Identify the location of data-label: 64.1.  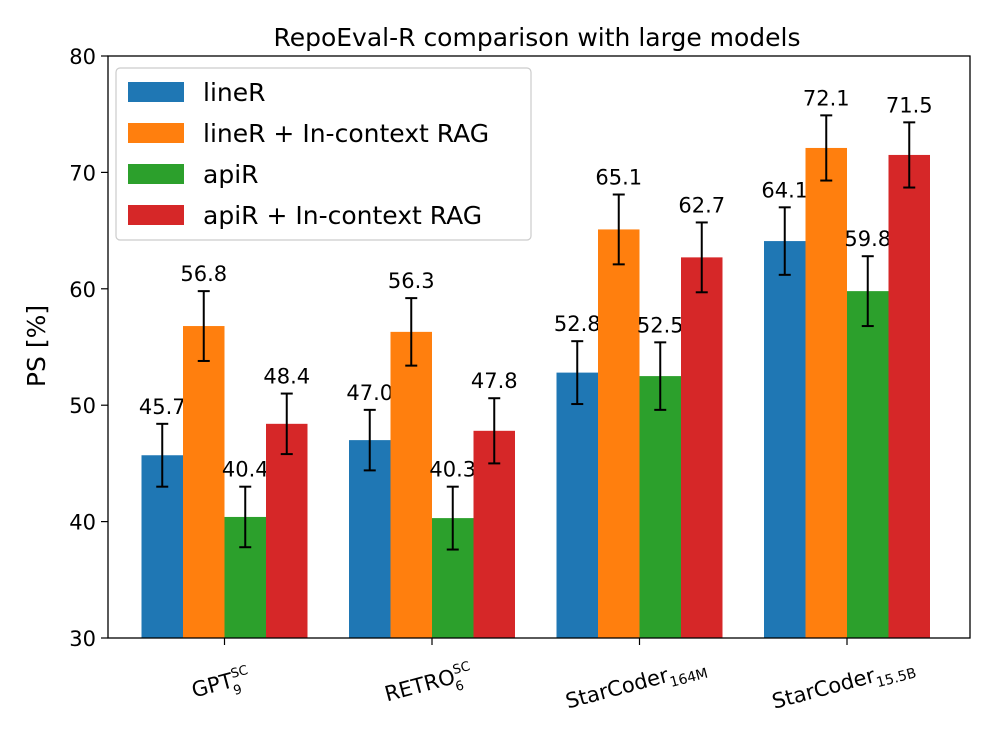
(784, 190).